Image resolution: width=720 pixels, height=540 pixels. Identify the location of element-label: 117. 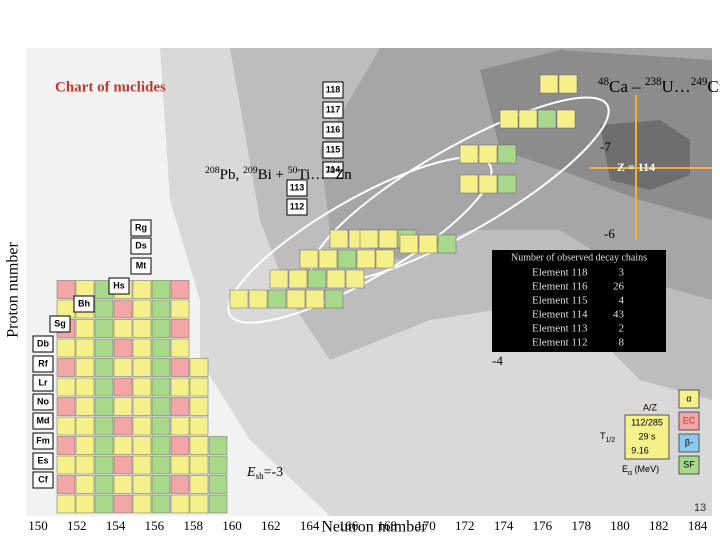
(333, 109).